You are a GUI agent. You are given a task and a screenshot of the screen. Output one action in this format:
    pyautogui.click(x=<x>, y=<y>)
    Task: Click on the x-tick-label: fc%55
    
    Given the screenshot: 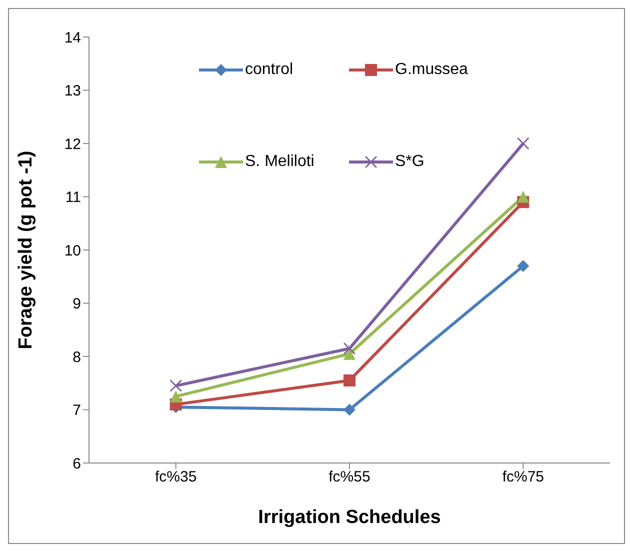 What is the action you would take?
    pyautogui.click(x=349, y=477)
    